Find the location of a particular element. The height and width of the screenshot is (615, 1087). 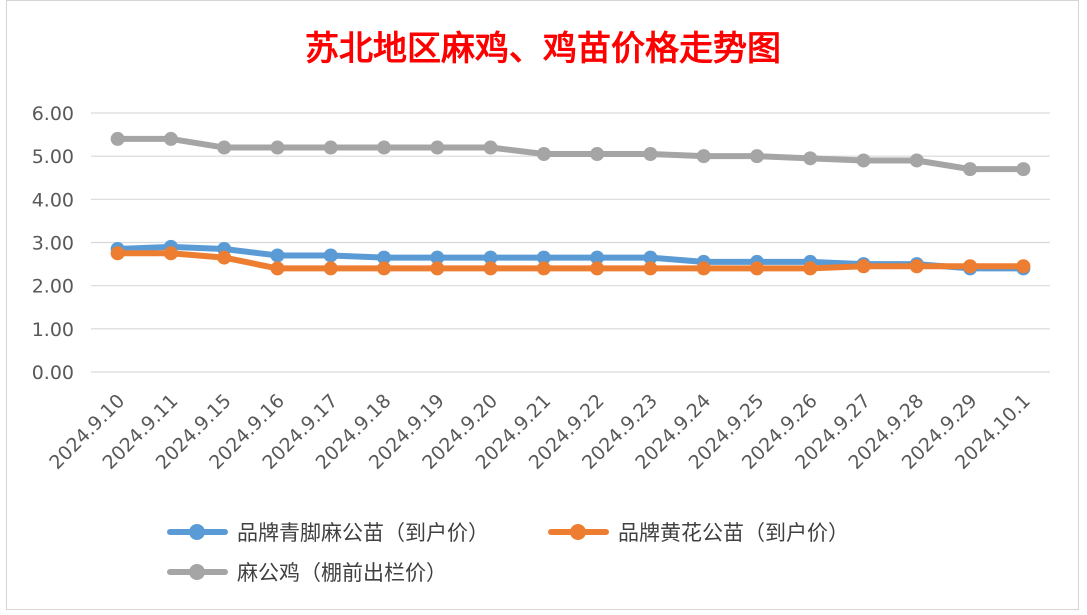

y-tick-label: 1.00 is located at coordinates (53, 330).